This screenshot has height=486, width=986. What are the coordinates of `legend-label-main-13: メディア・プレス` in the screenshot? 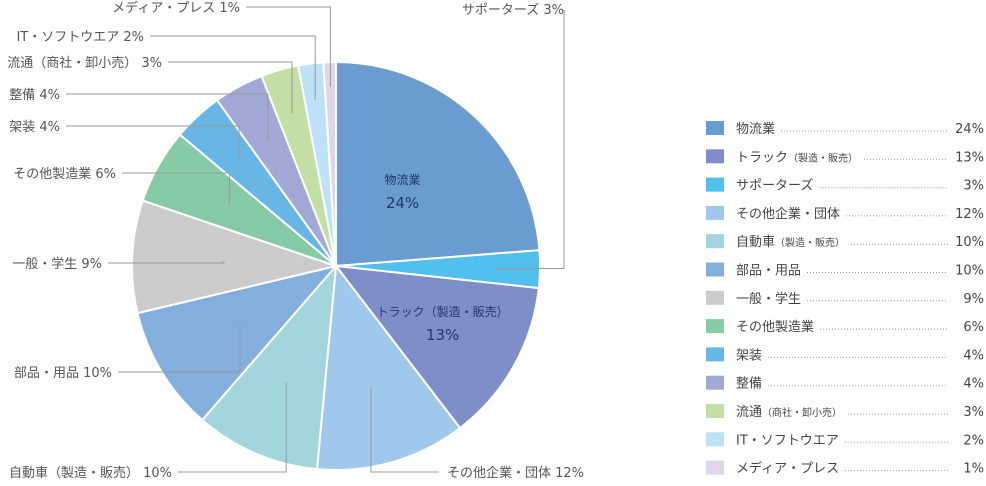 It's located at (787, 469).